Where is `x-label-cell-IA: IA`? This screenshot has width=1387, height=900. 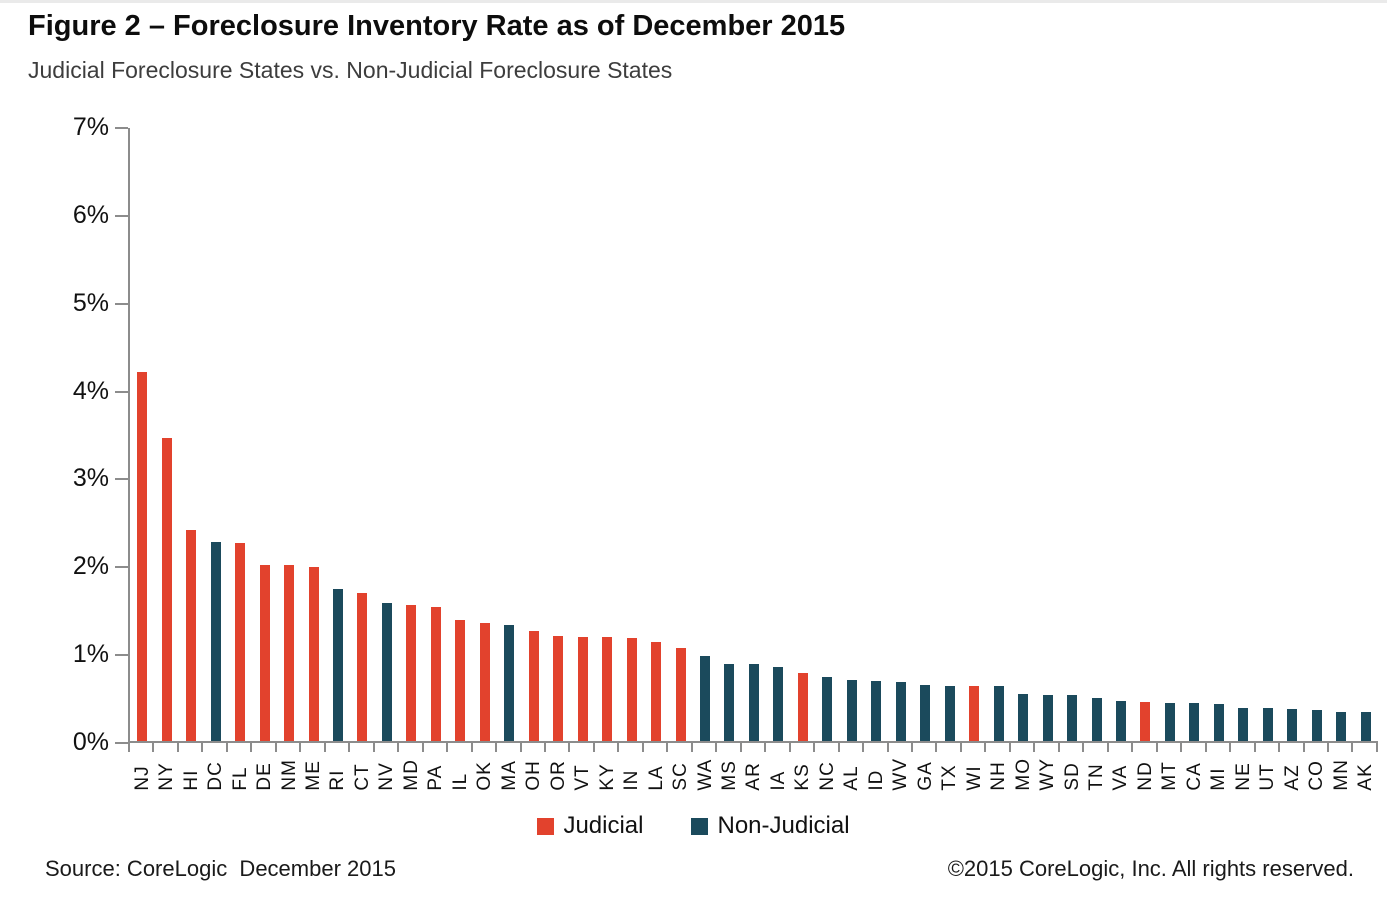 x-label-cell-IA: IA is located at coordinates (778, 774).